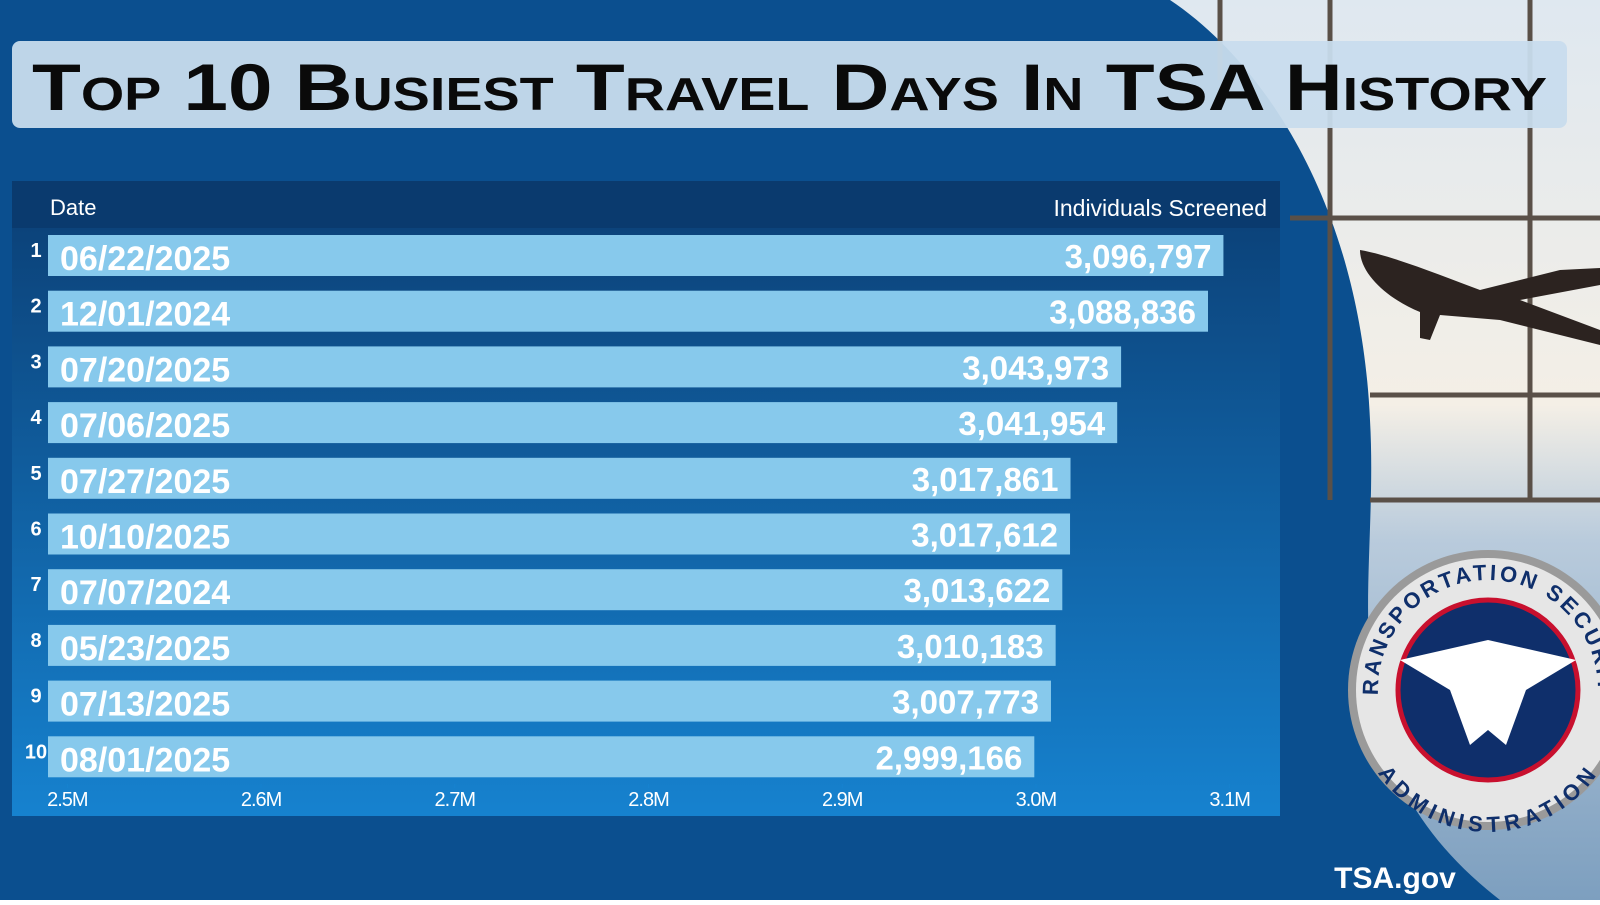 The image size is (1600, 905). Describe the element at coordinates (1160, 208) in the screenshot. I see `value-header: Individuals Screened` at that location.